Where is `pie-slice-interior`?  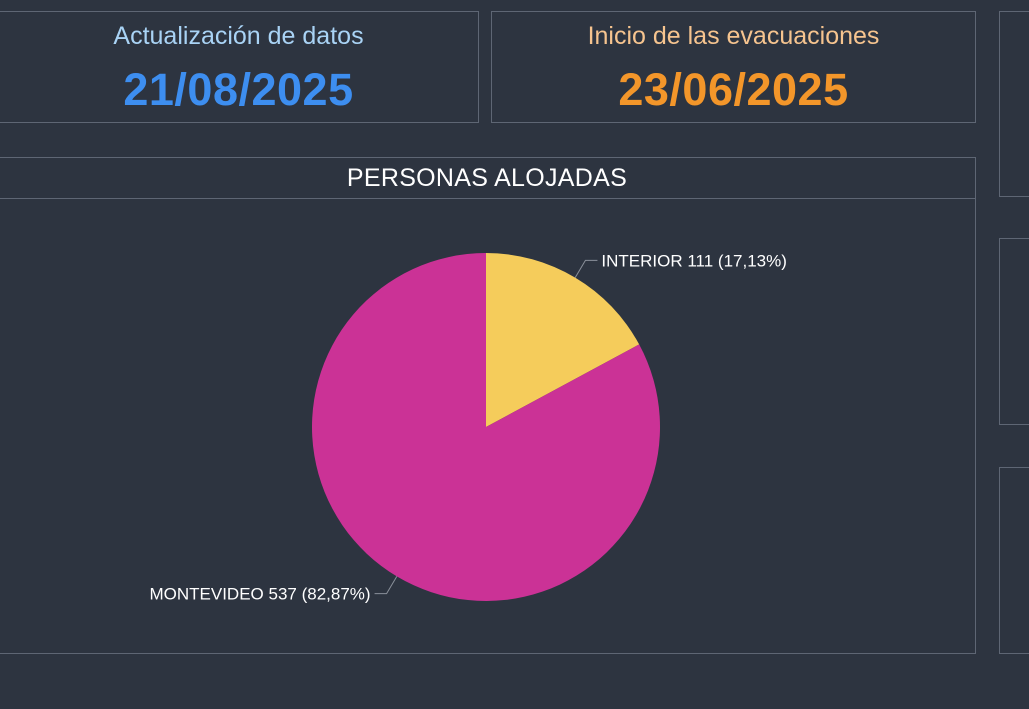 pie-slice-interior is located at coordinates (563, 340).